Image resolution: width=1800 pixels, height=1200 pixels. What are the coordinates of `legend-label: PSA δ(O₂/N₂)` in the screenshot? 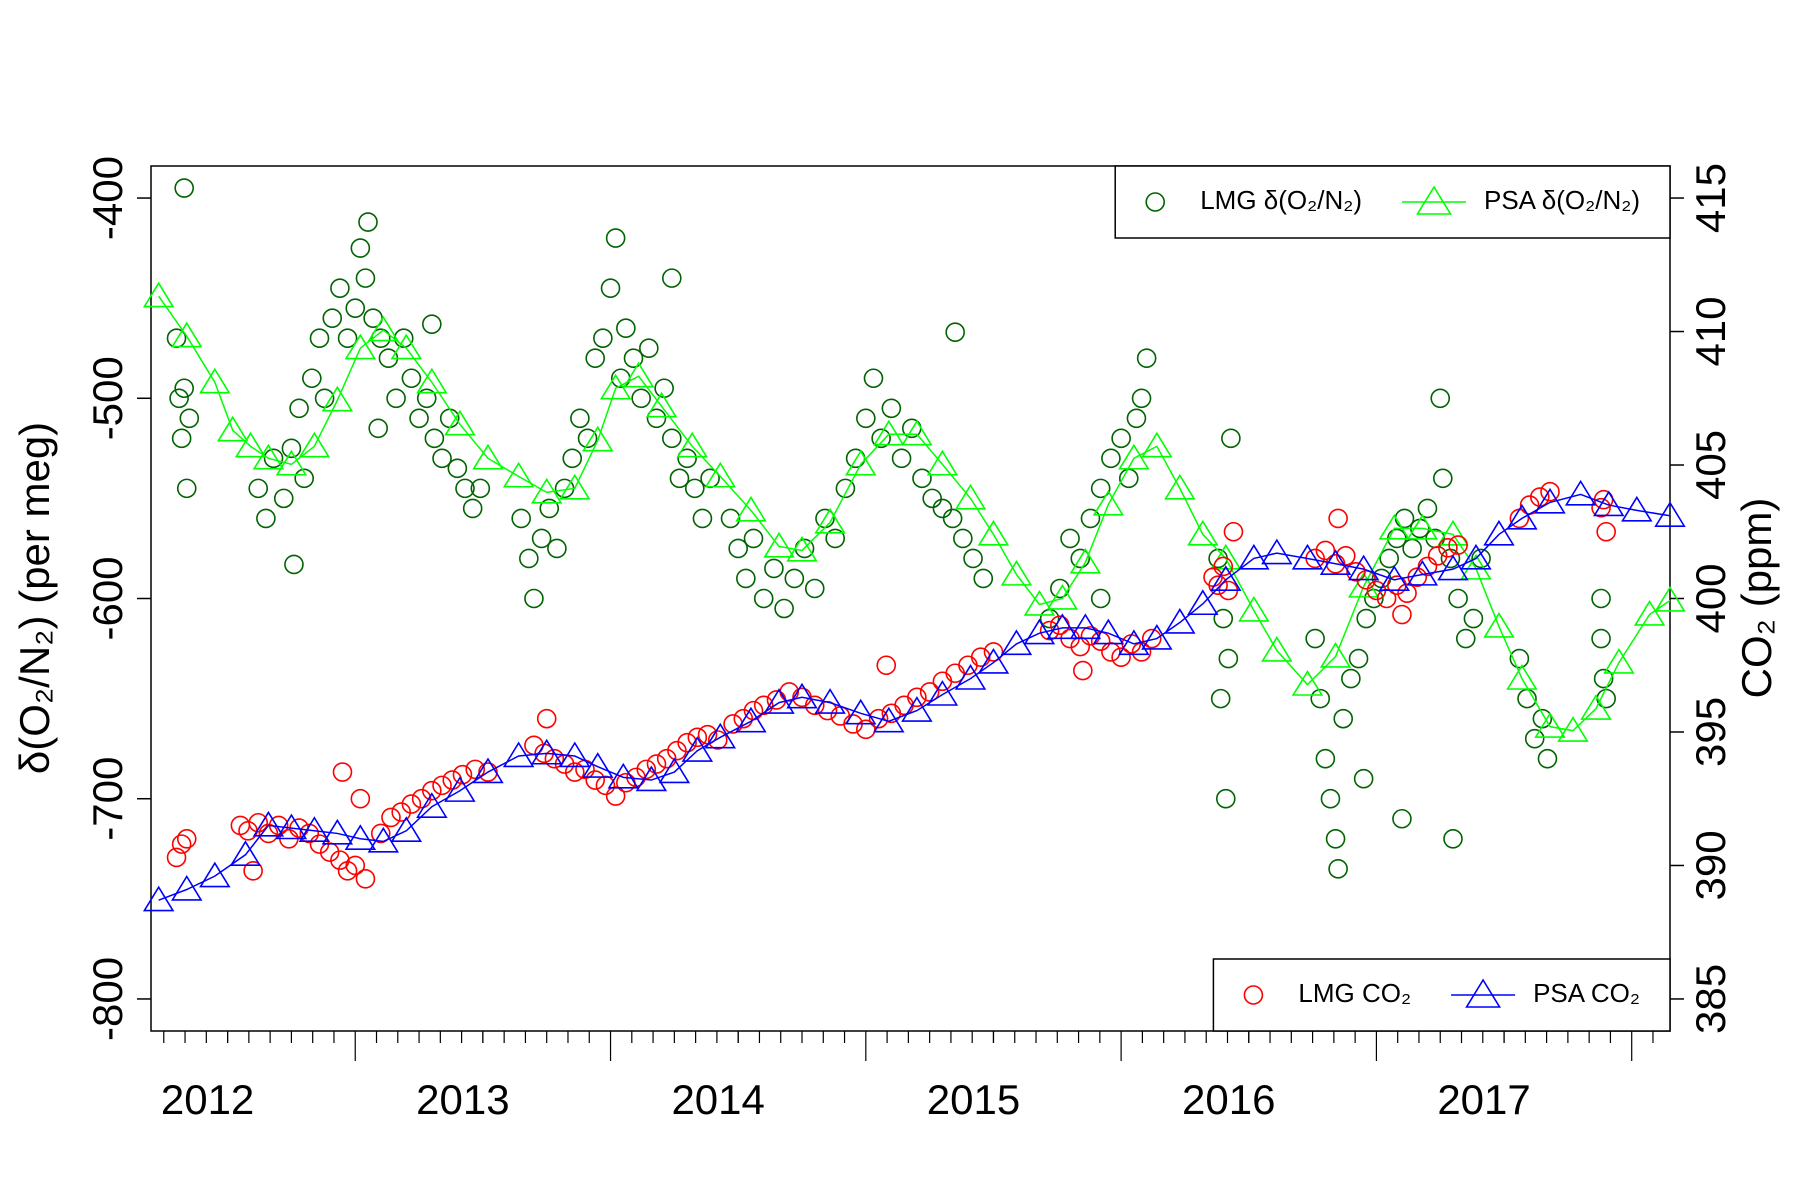 It's located at (1562, 200).